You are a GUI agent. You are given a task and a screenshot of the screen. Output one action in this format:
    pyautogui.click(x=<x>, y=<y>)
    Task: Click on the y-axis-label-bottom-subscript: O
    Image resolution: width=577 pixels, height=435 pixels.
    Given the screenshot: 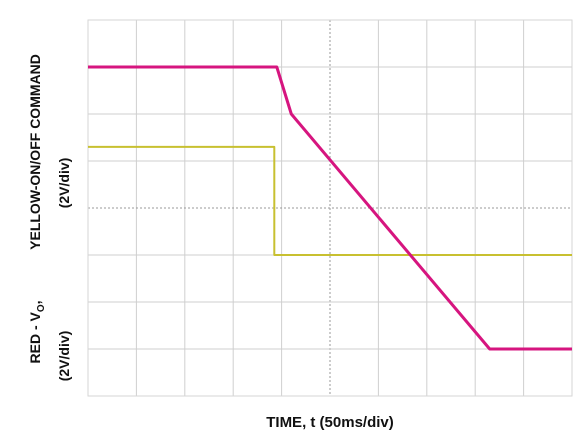 What is the action you would take?
    pyautogui.click(x=41, y=308)
    